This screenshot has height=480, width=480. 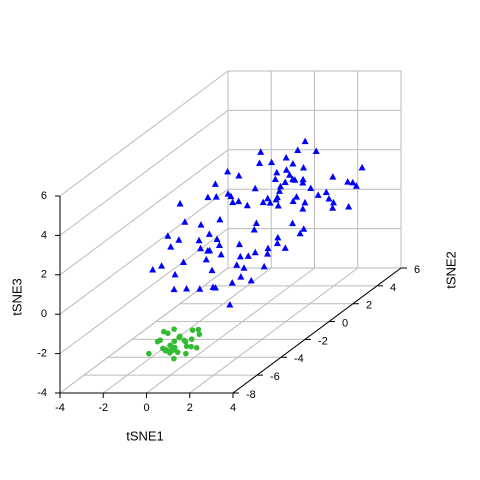 I want to click on axis-line, so click(x=317, y=330).